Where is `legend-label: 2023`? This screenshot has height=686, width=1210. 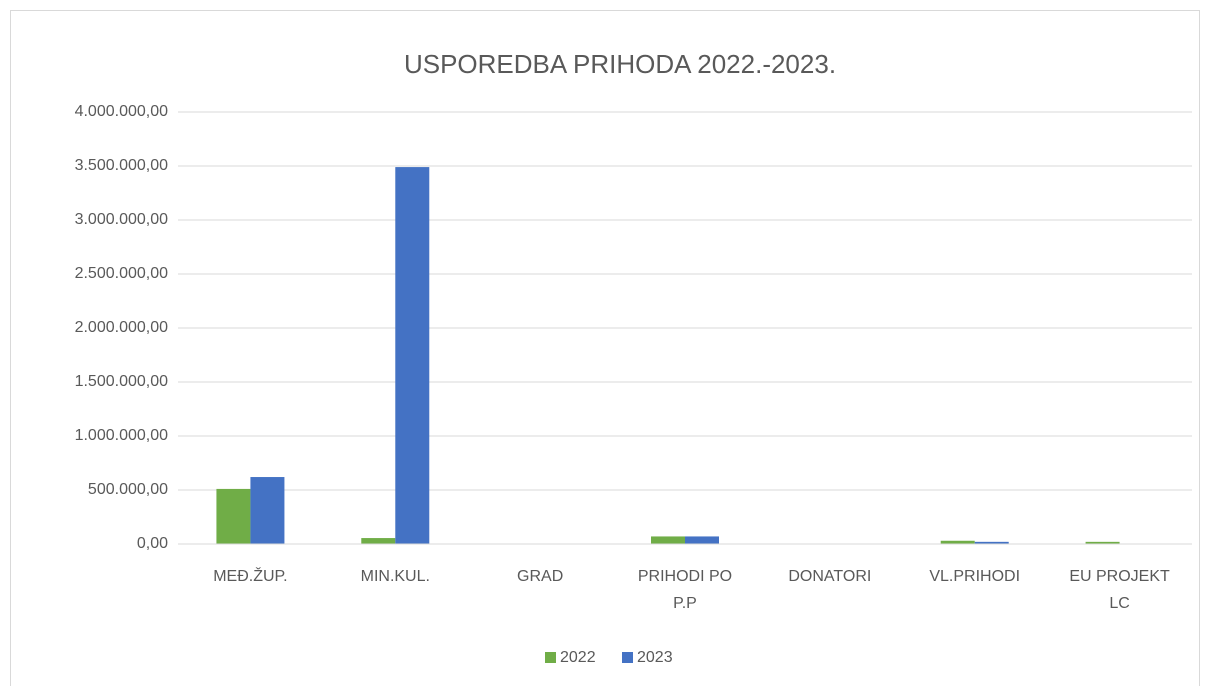
legend-label: 2023 is located at coordinates (655, 657).